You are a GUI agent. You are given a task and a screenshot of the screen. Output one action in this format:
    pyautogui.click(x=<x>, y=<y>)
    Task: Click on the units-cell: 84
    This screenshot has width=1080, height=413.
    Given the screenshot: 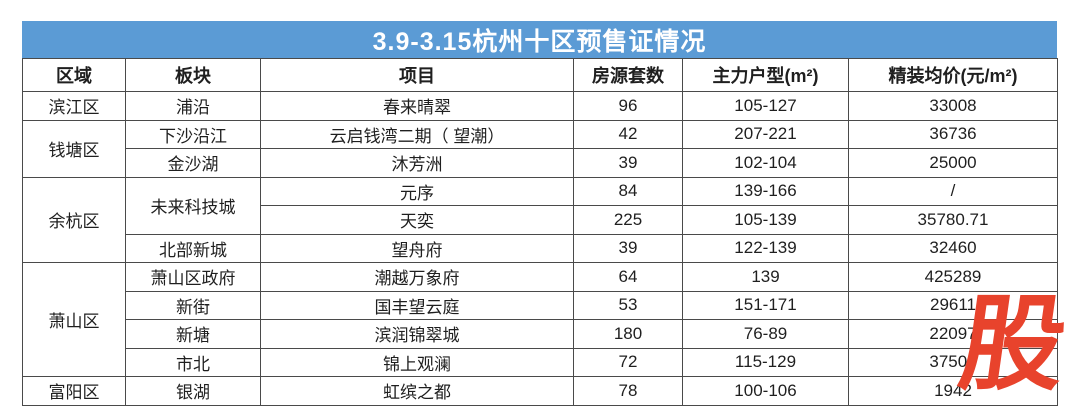 What is the action you would take?
    pyautogui.click(x=628, y=191)
    